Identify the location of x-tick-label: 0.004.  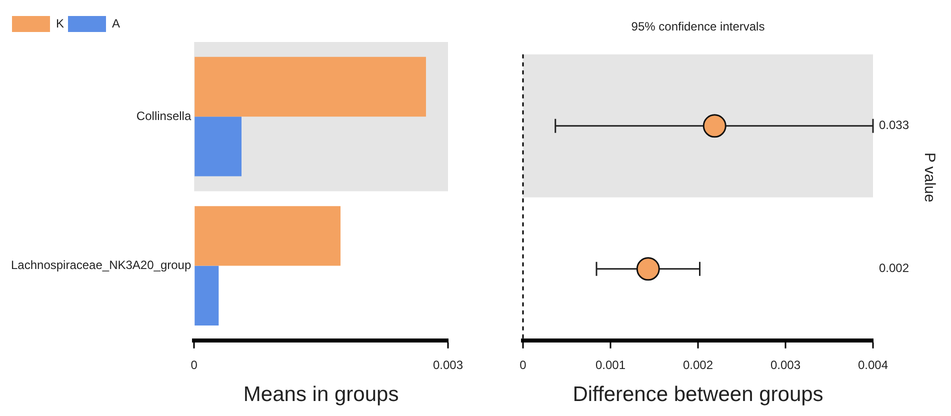
(873, 365).